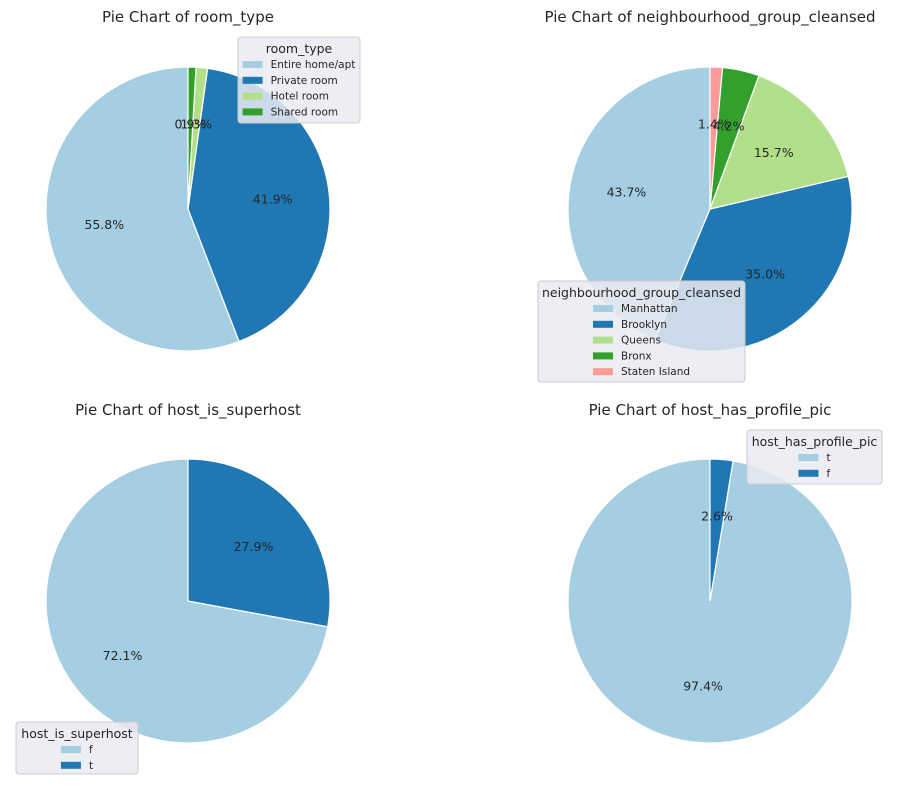  Describe the element at coordinates (655, 372) in the screenshot. I see `legend-entry-label: Staten Island` at that location.